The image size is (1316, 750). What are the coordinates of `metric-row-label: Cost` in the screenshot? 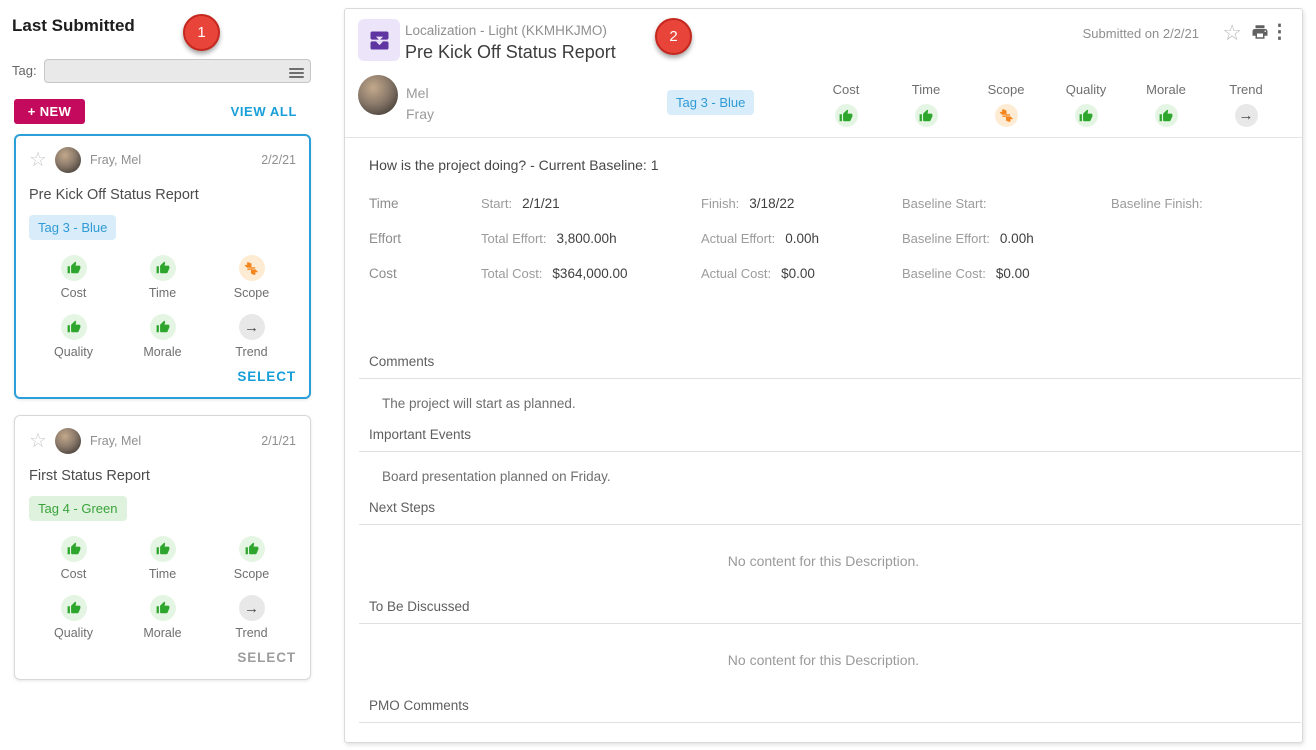 It's located at (383, 273).